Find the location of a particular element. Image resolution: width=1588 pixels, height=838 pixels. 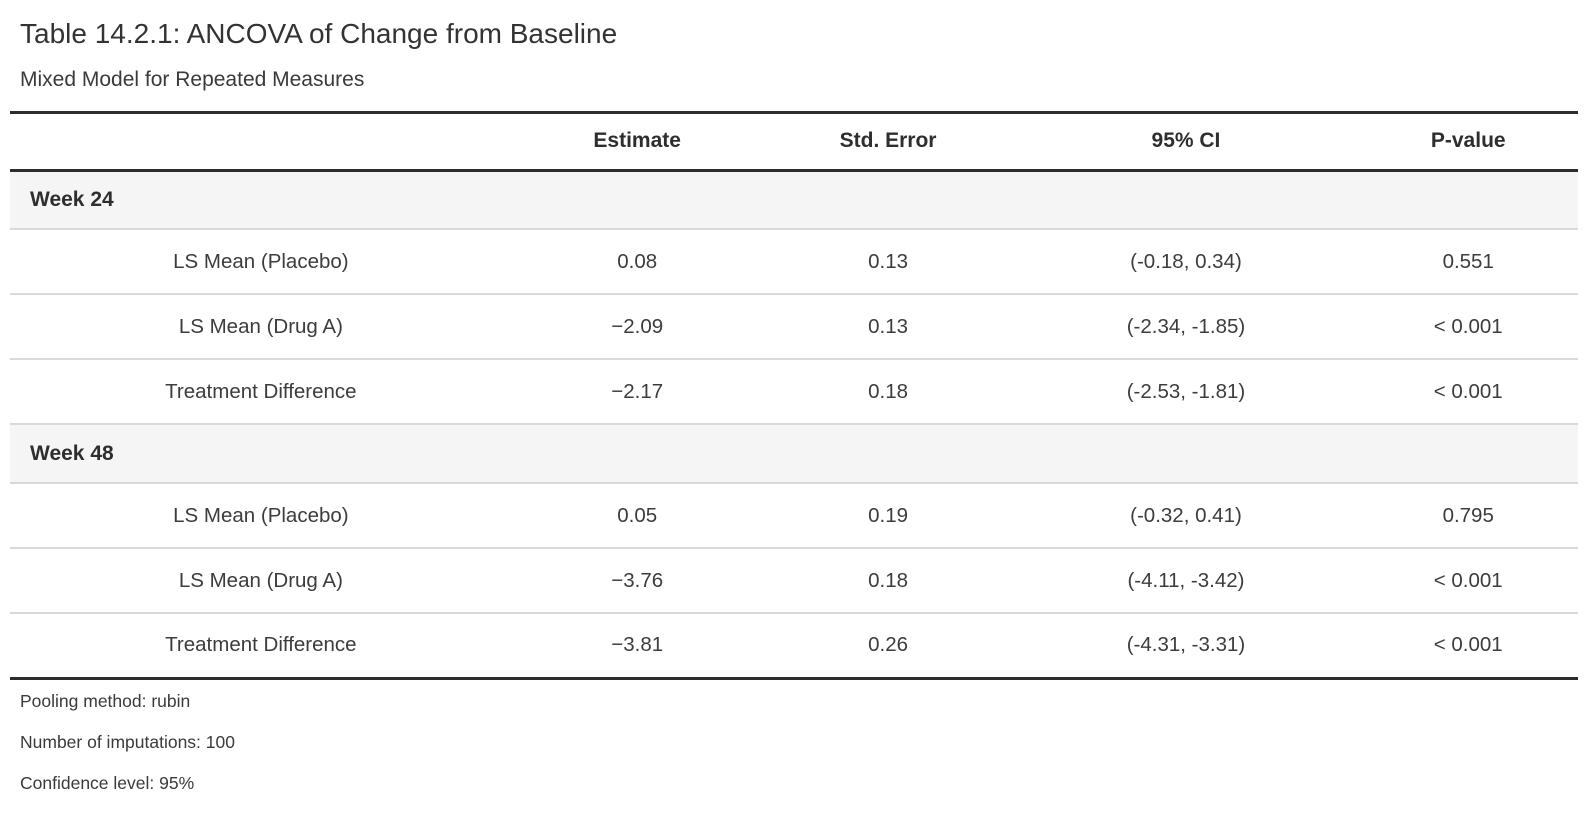

p-value: 0.795 is located at coordinates (1468, 515).